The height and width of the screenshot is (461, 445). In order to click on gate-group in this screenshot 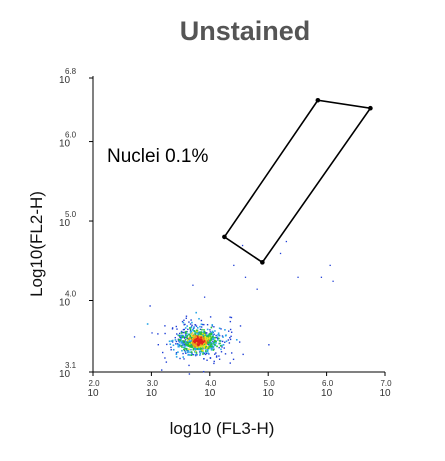, I will do `click(297, 181)`.